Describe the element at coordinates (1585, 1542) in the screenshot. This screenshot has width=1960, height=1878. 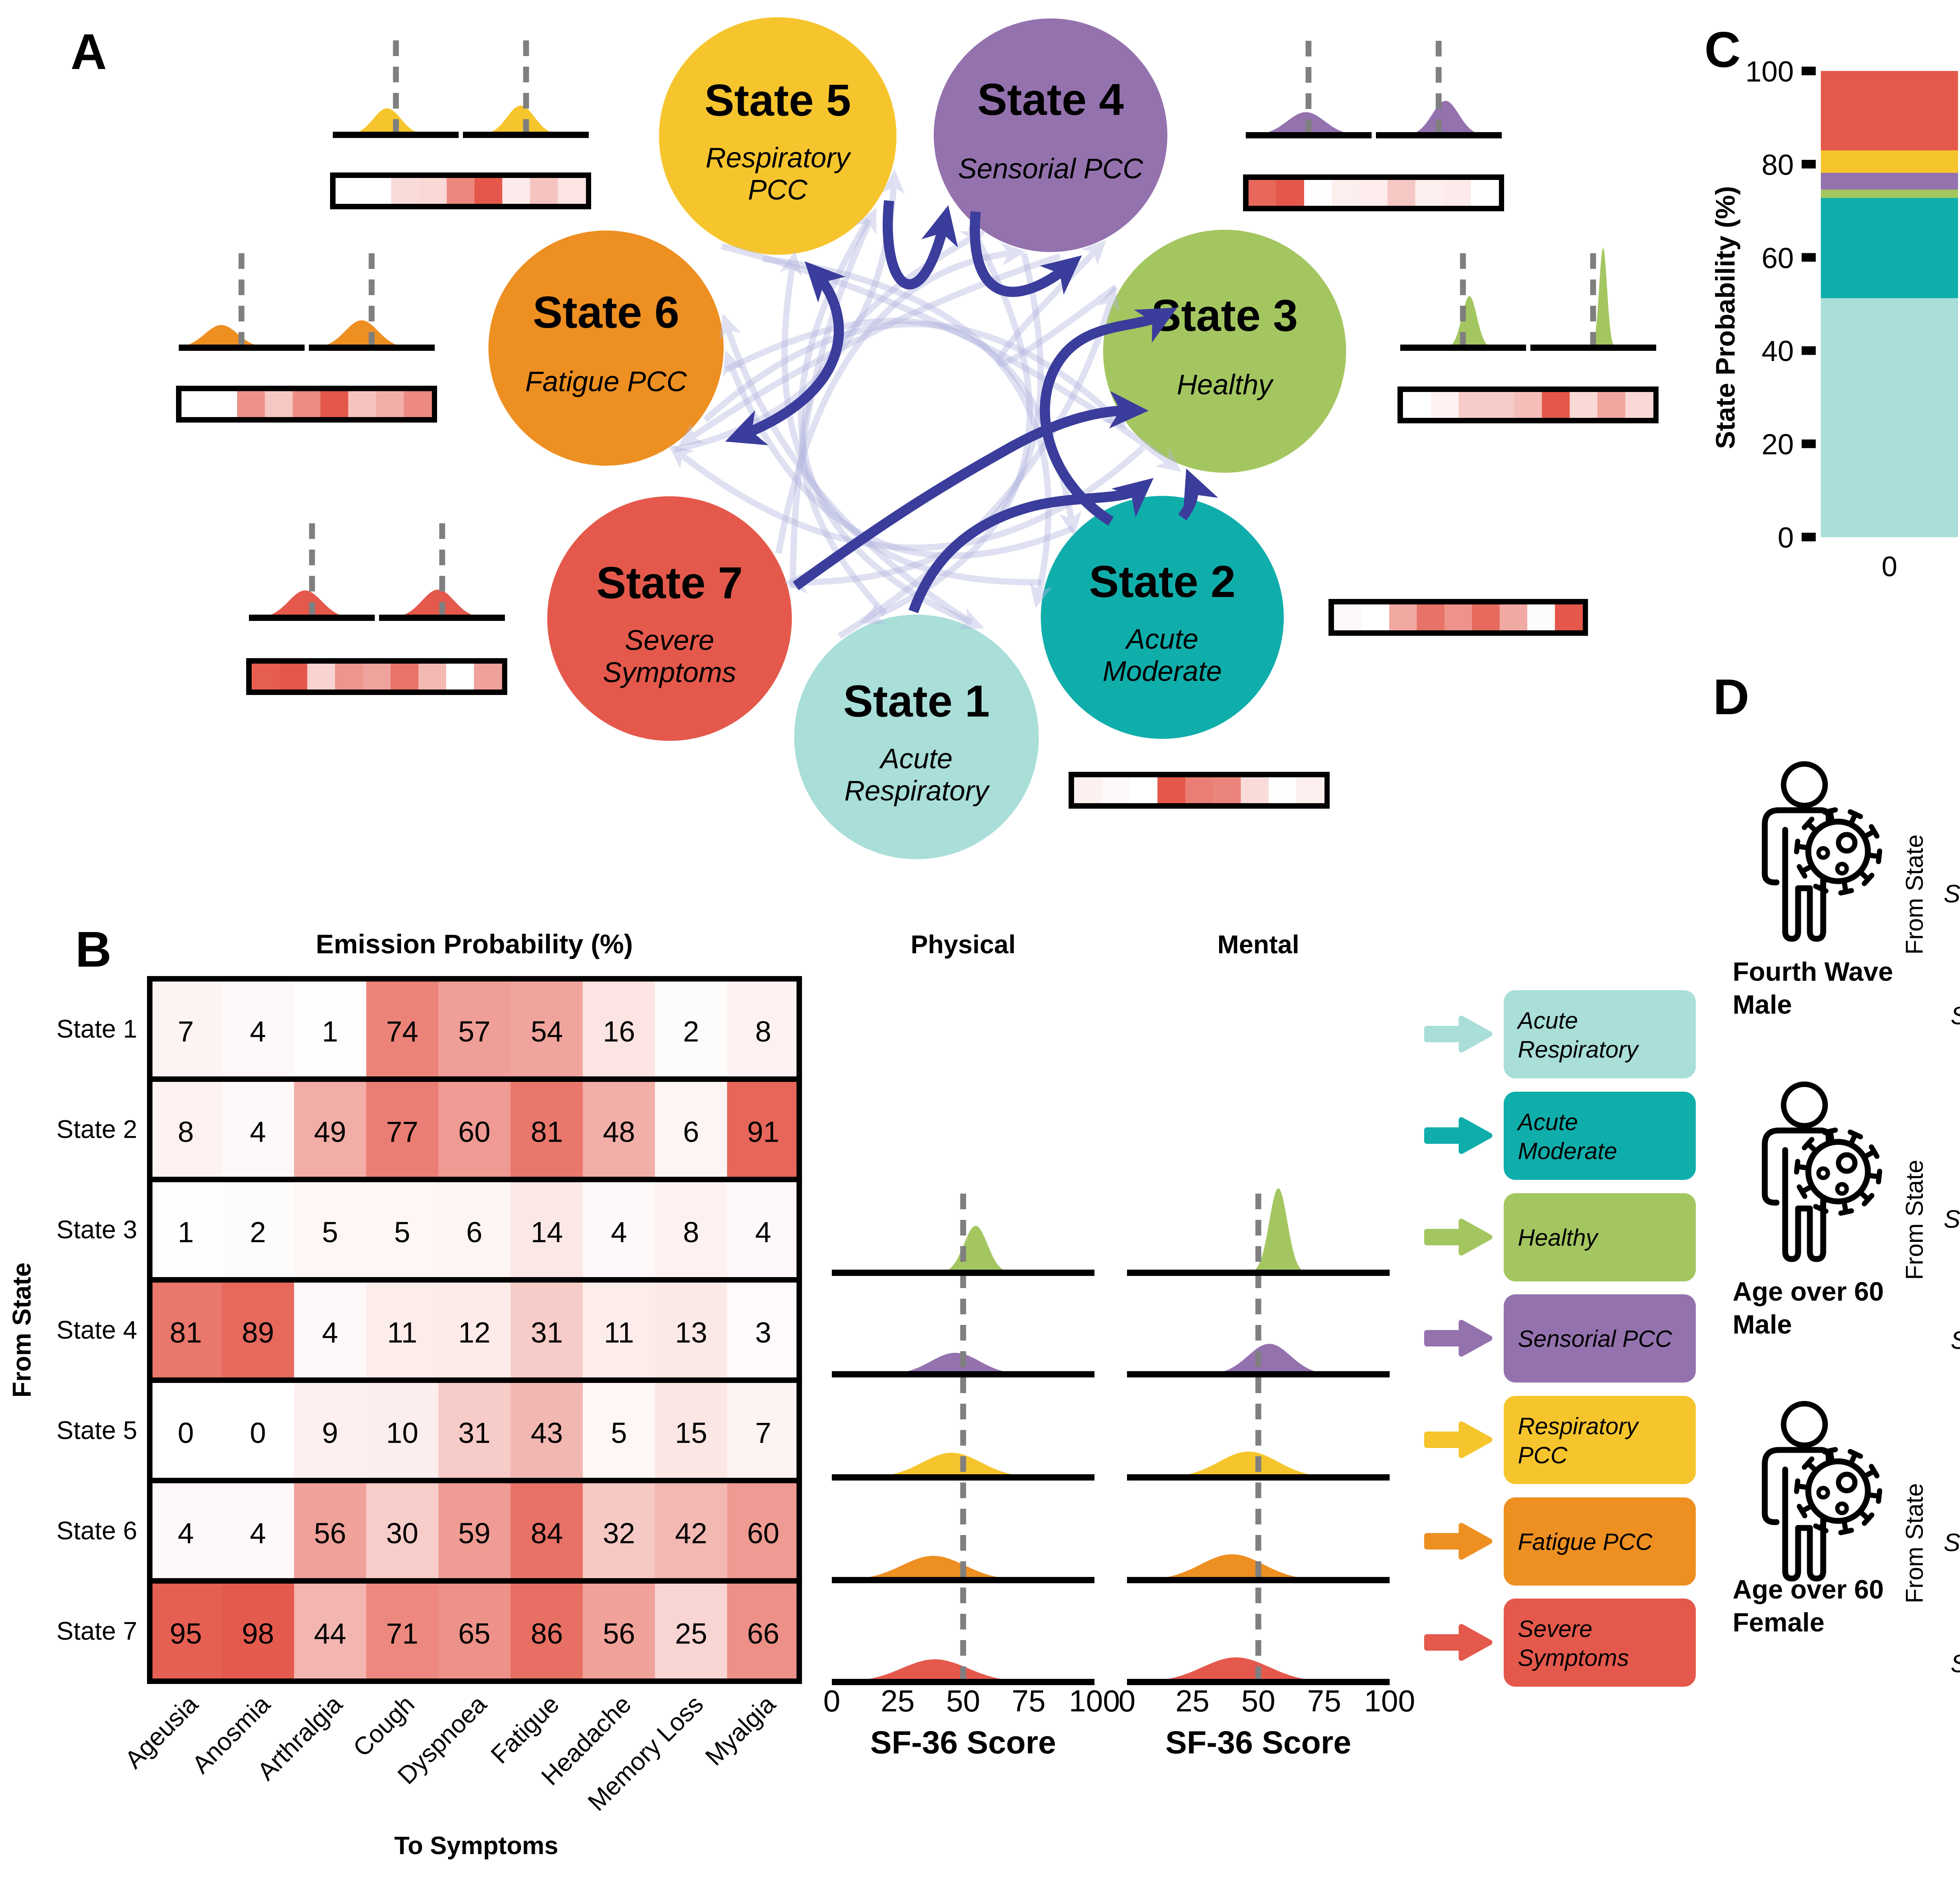
I see `svg-text: Fatigue PCC` at that location.